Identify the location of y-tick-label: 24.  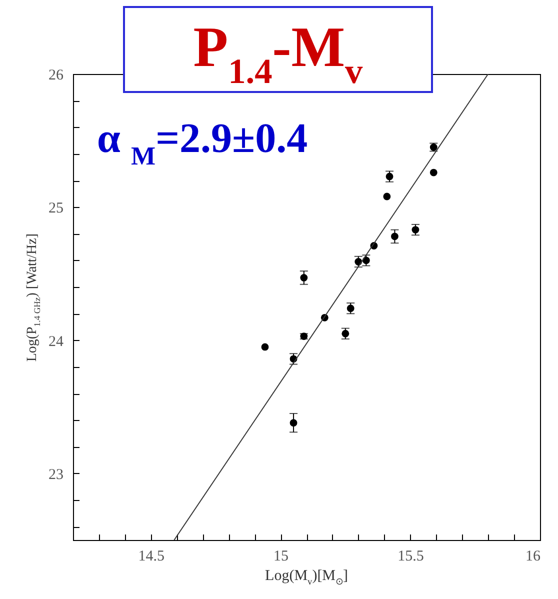
(56, 342).